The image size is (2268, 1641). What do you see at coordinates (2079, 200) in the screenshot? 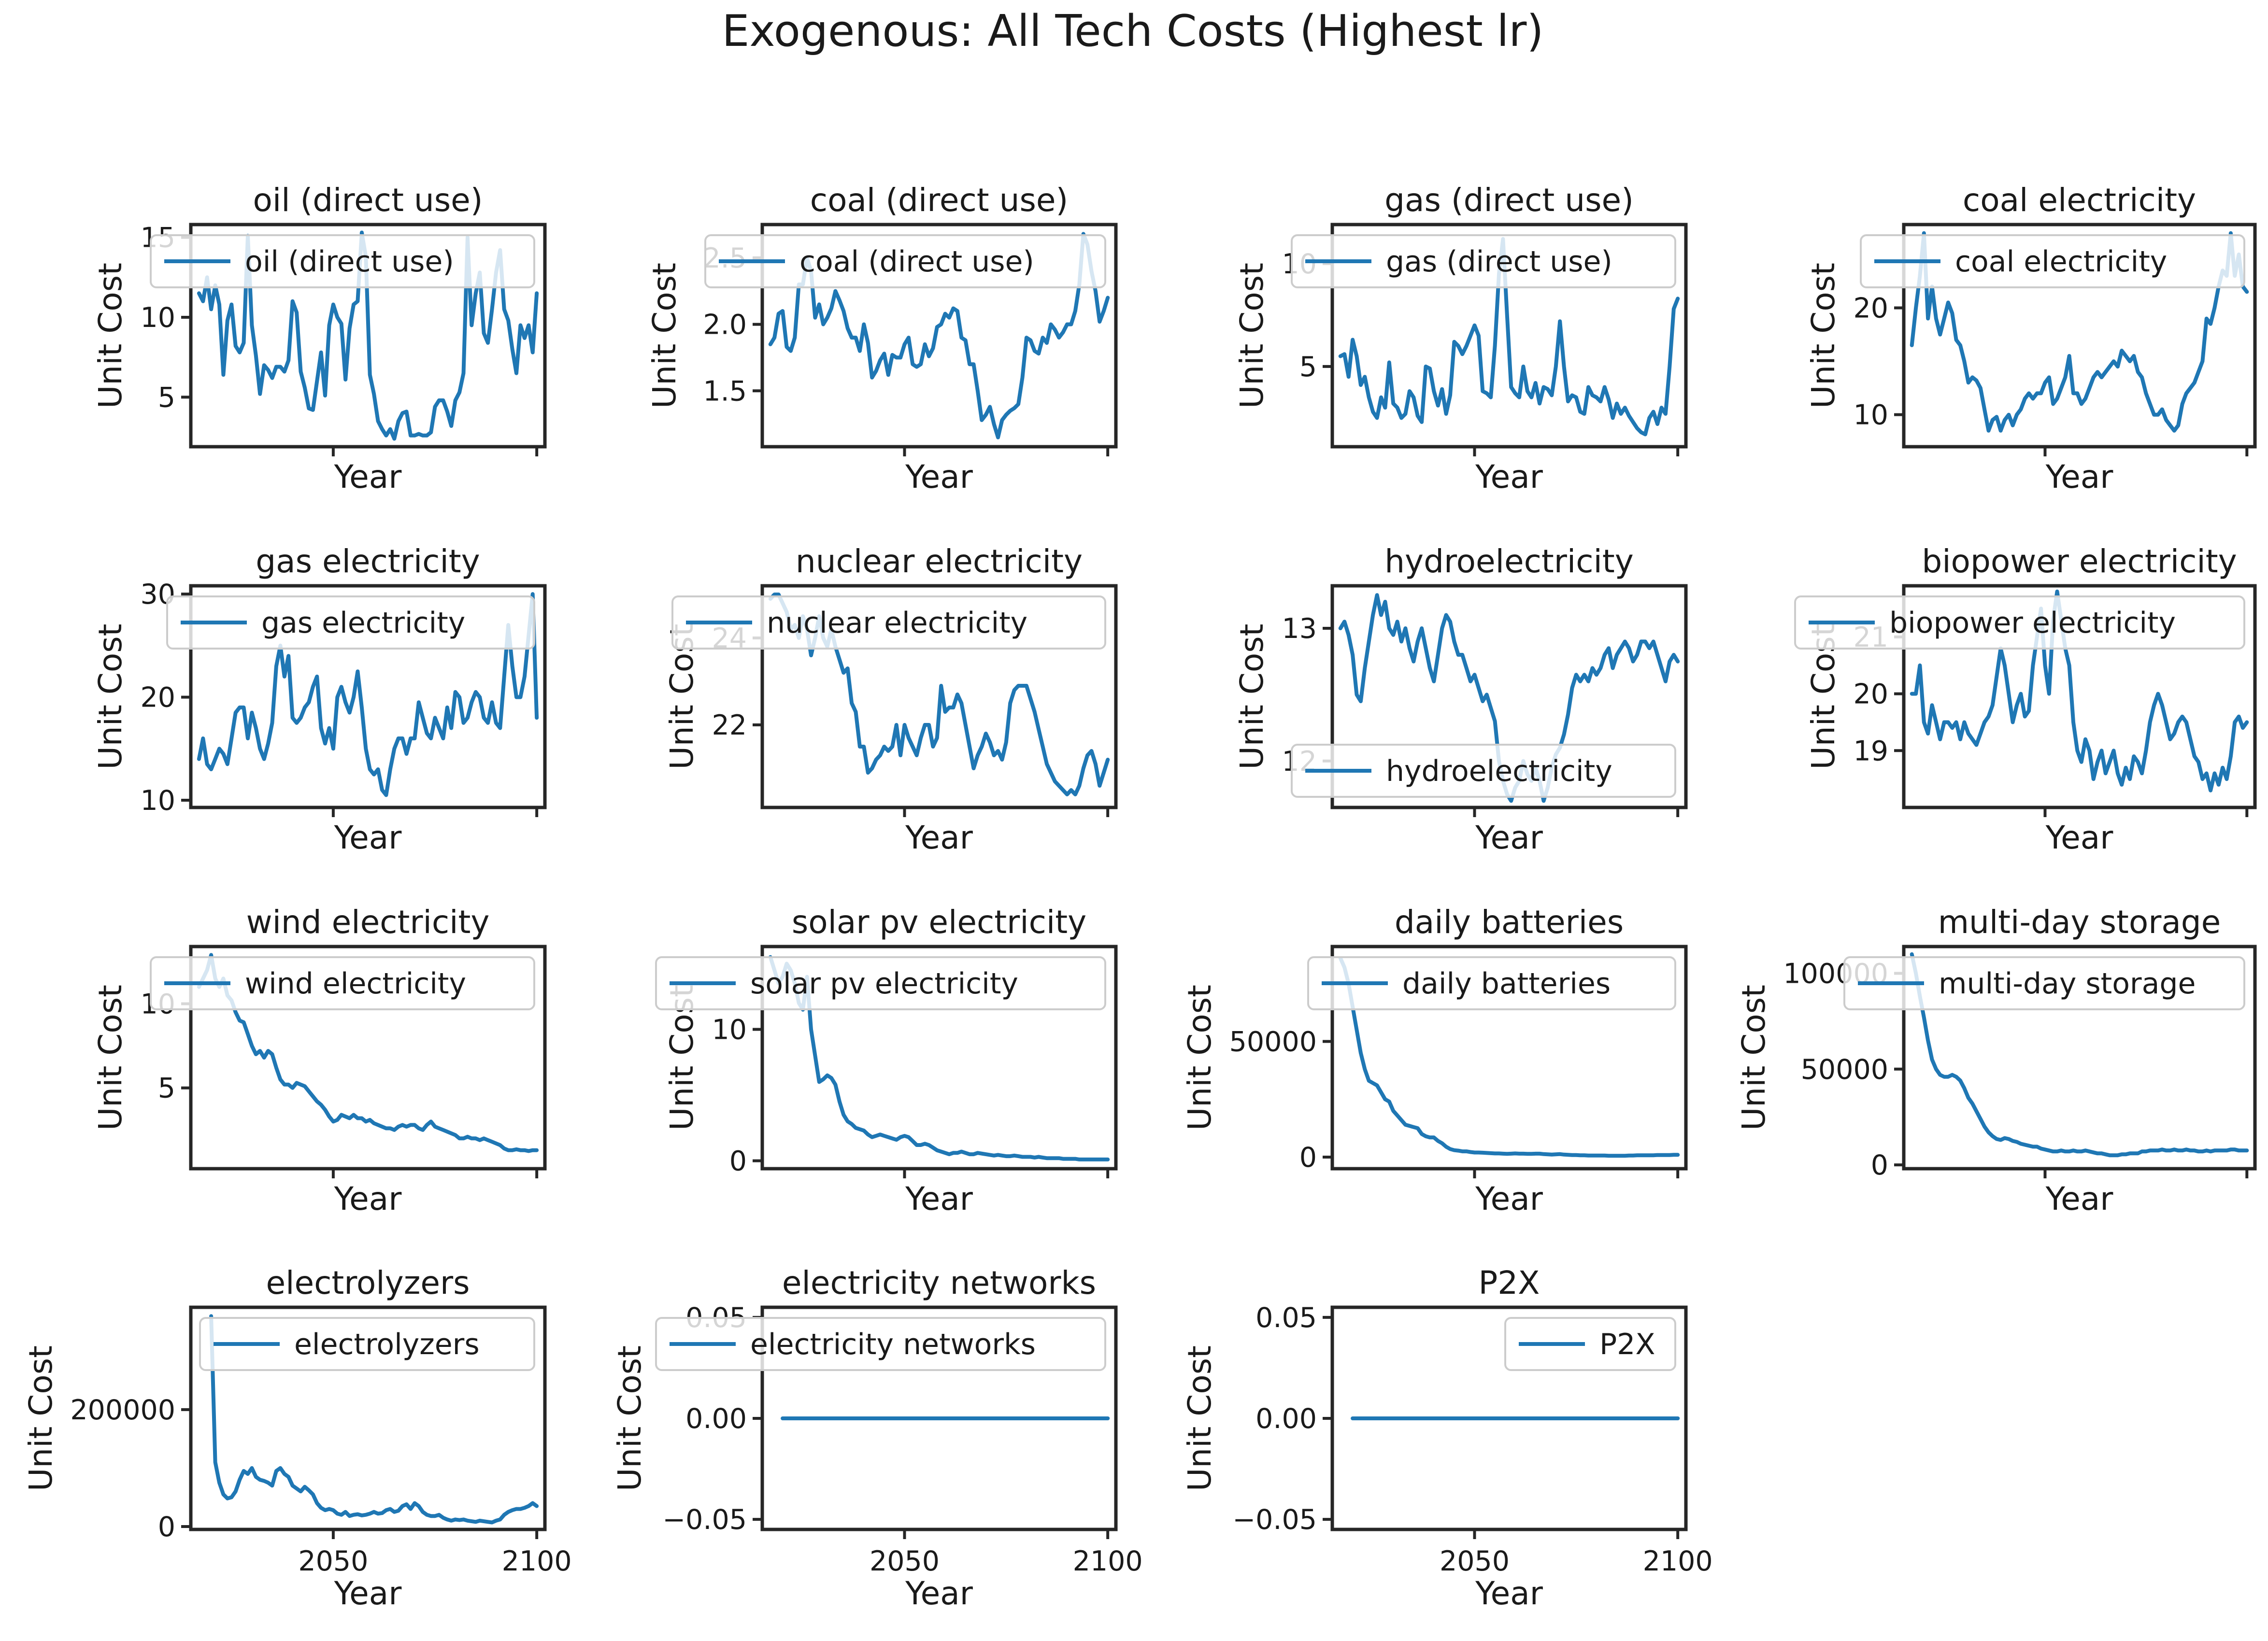
I see `panel-title: coal electricity` at bounding box center [2079, 200].